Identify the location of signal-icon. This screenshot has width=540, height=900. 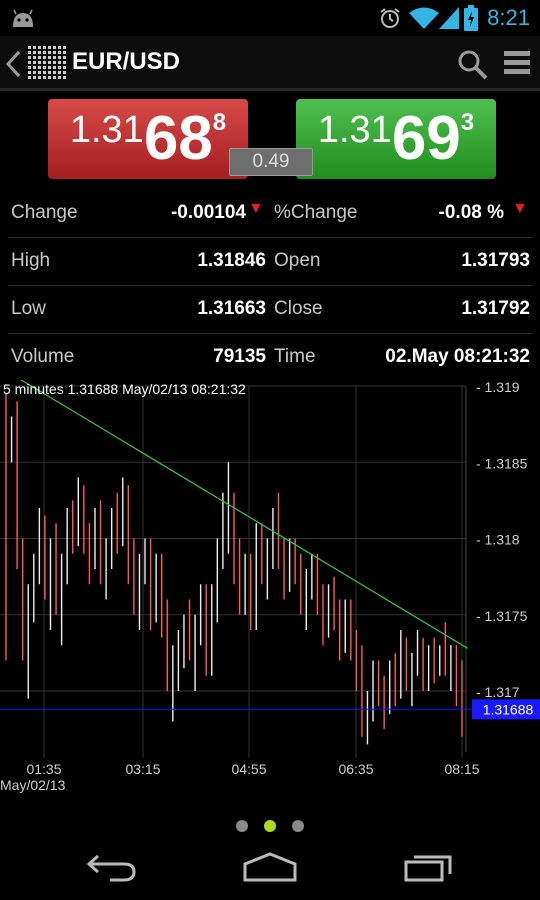
(449, 18).